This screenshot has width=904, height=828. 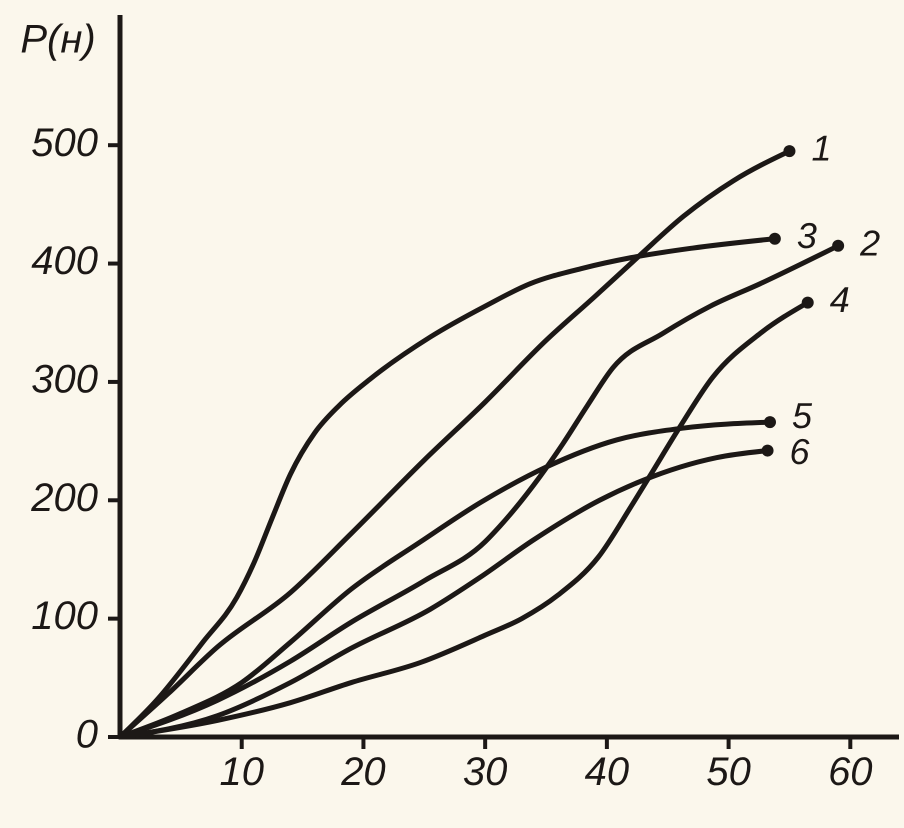 I want to click on y-tick-label: 500, so click(x=64, y=142).